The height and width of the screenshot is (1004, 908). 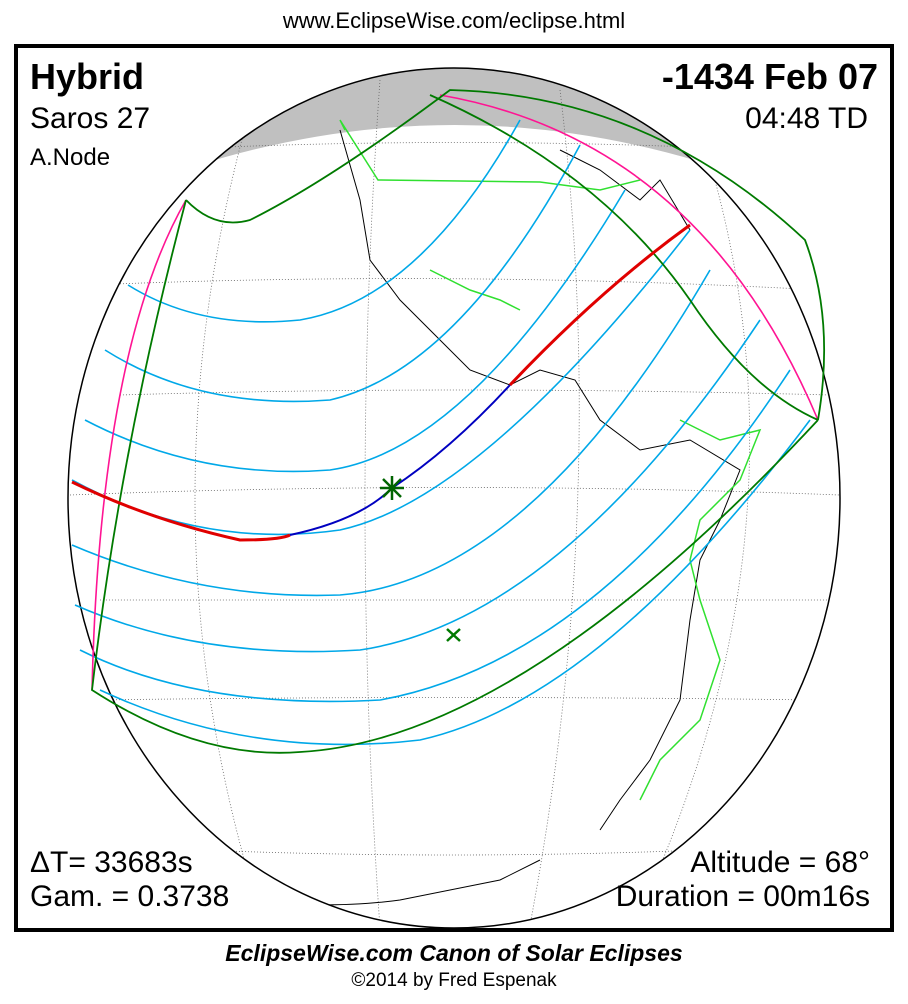 What do you see at coordinates (454, 953) in the screenshot?
I see `footer-title: EclipseWise.com Canon of Solar Eclipses` at bounding box center [454, 953].